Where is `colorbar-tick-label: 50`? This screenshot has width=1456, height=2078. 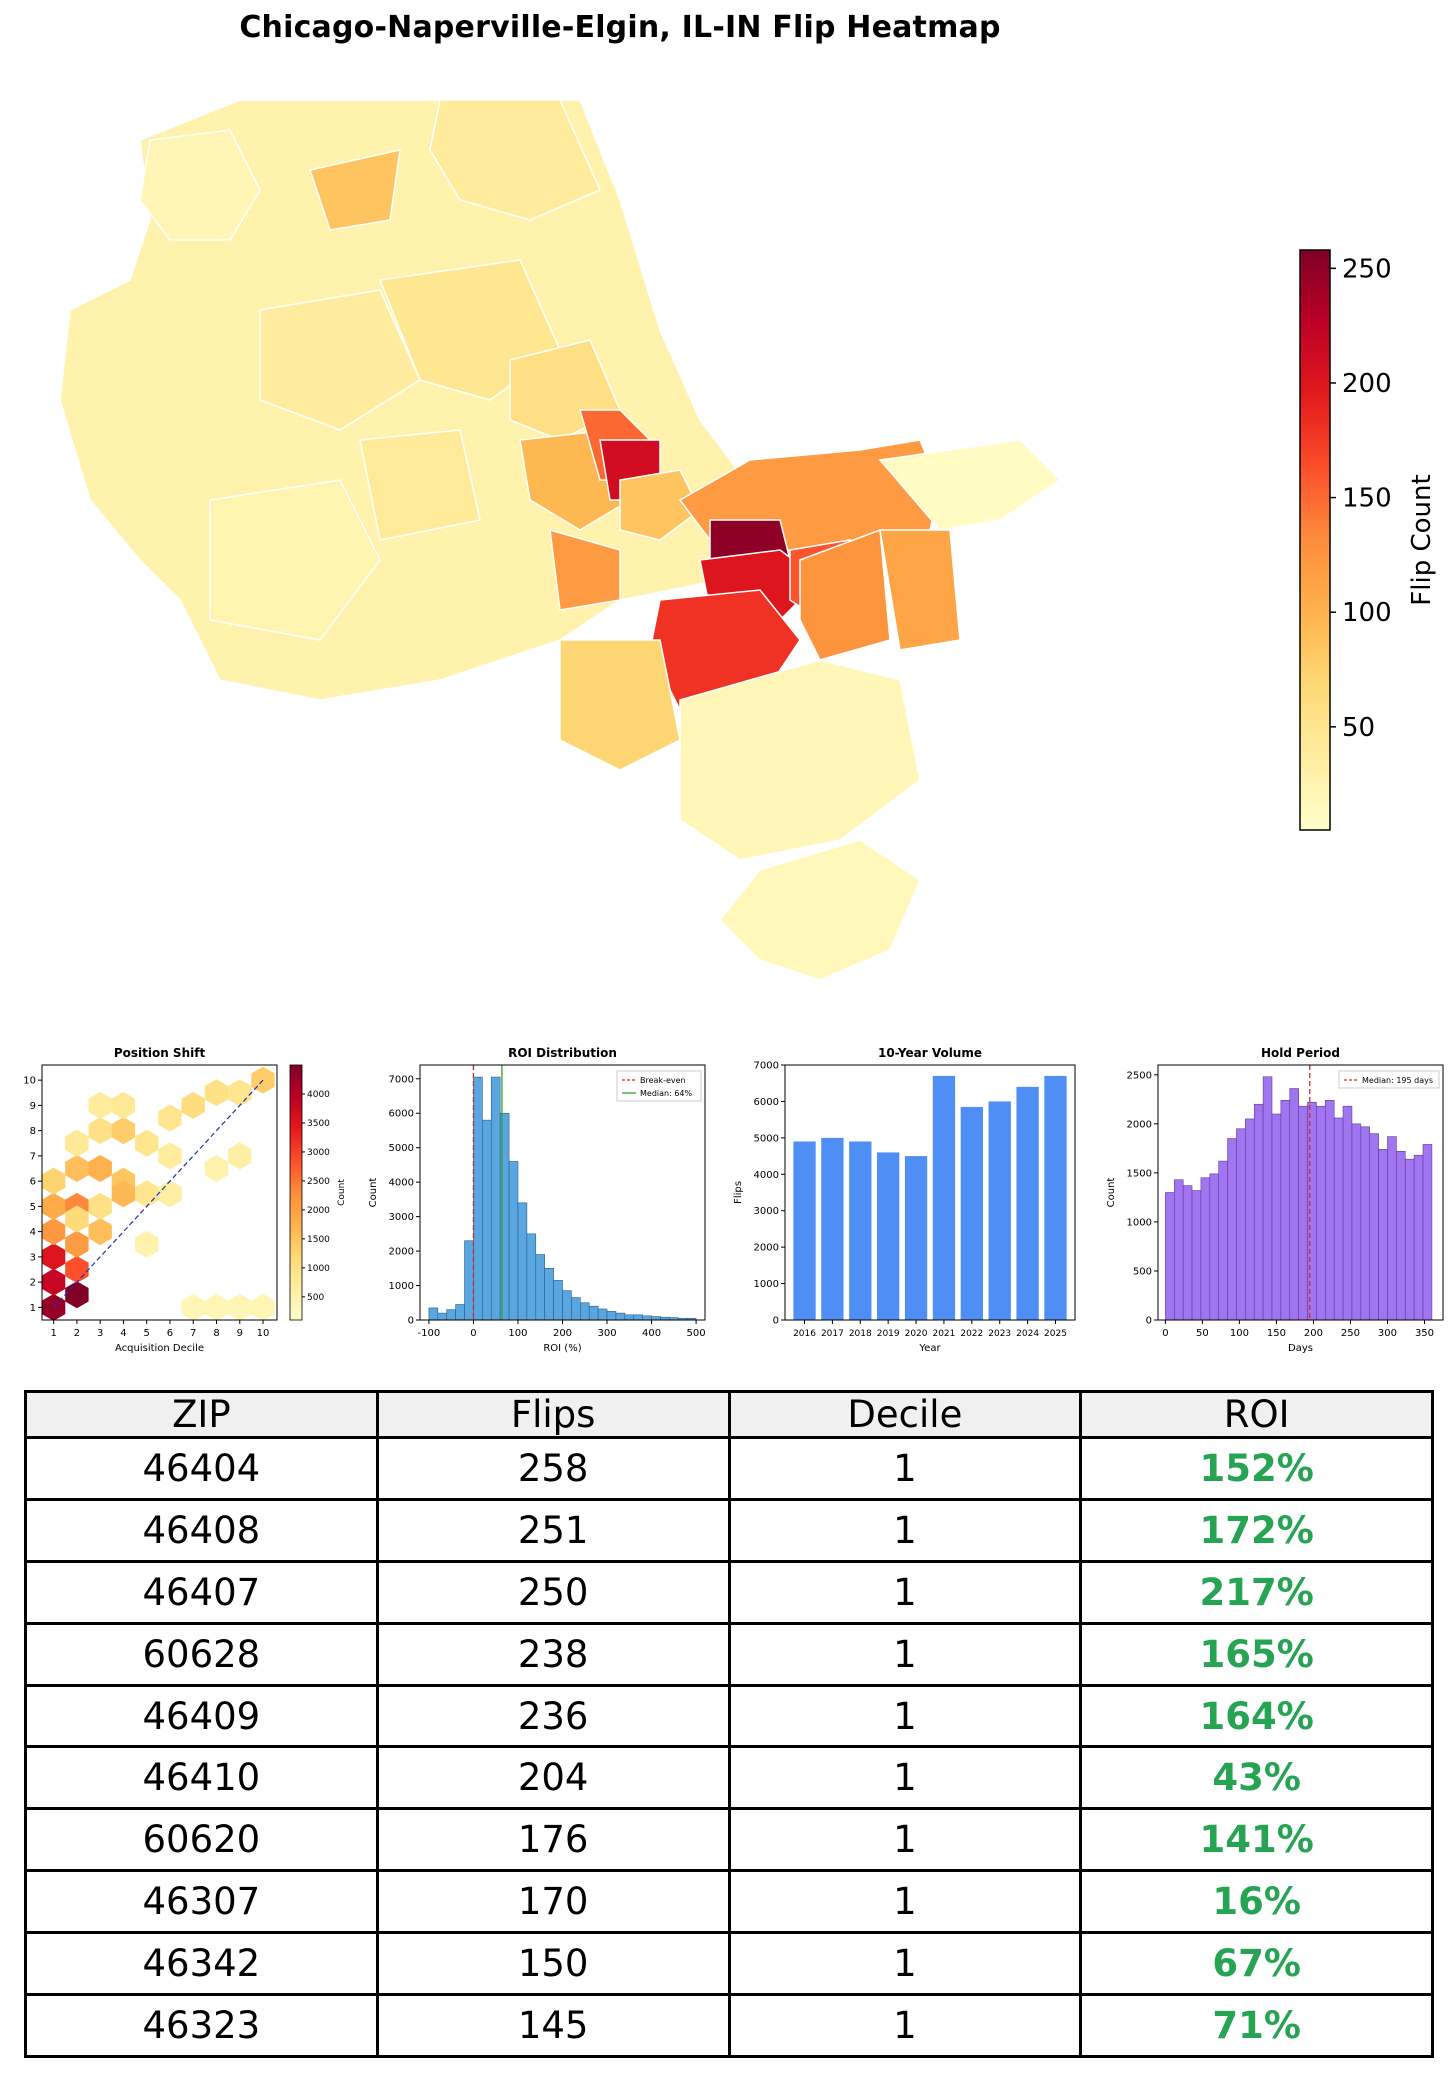
colorbar-tick-label: 50 is located at coordinates (1358, 728).